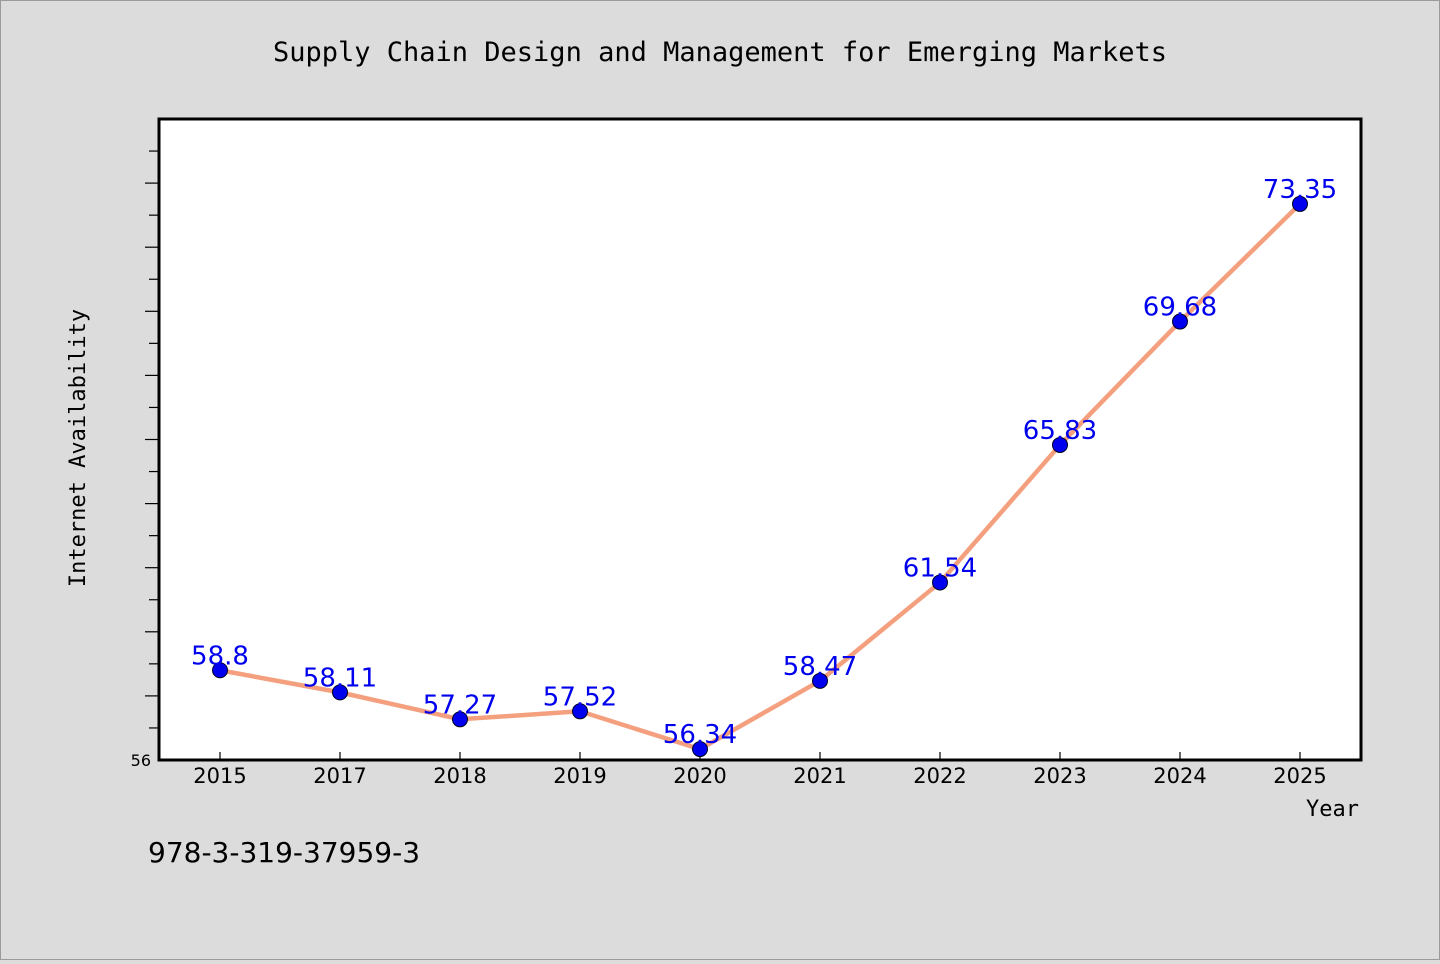 The image size is (1440, 964). Describe the element at coordinates (78, 448) in the screenshot. I see `y-axis-title: Internet Availability` at that location.